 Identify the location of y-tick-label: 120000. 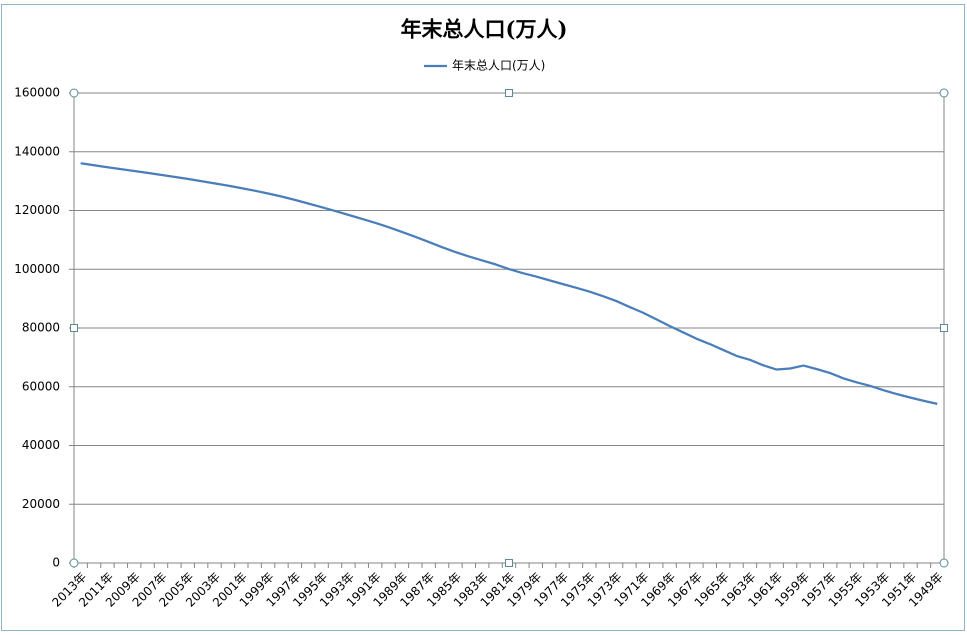
(37, 210).